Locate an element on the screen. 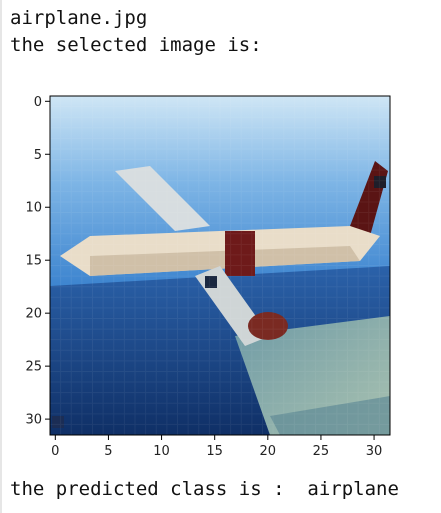 The height and width of the screenshot is (513, 441). y-axis: 0 5 10 15 20 25 30 is located at coordinates (37, 261).